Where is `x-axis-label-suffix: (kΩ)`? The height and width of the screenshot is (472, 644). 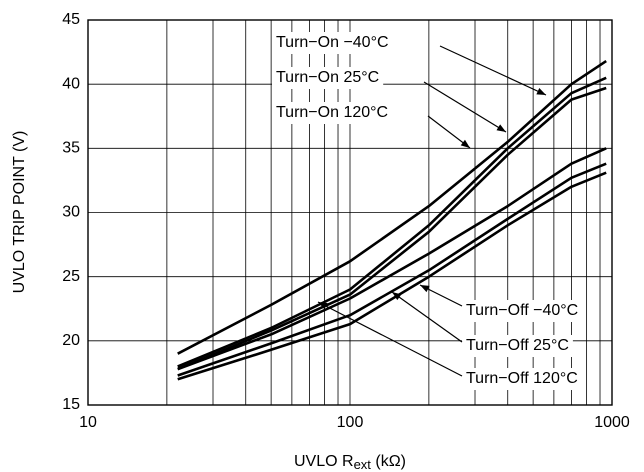
x-axis-label-suffix: (kΩ) is located at coordinates (388, 461).